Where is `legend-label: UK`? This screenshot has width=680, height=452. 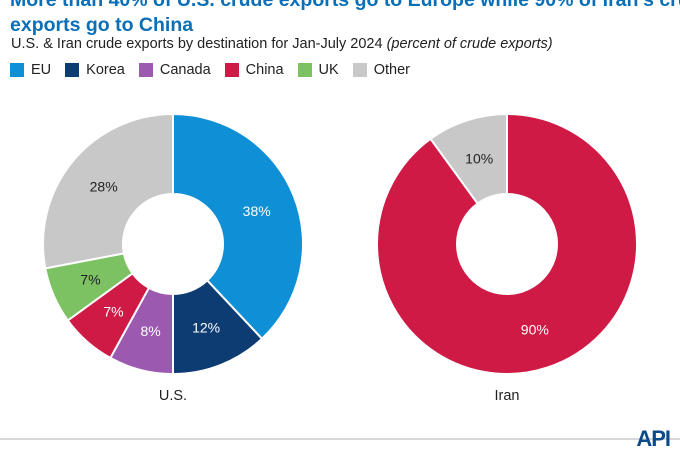
legend-label: UK is located at coordinates (328, 70).